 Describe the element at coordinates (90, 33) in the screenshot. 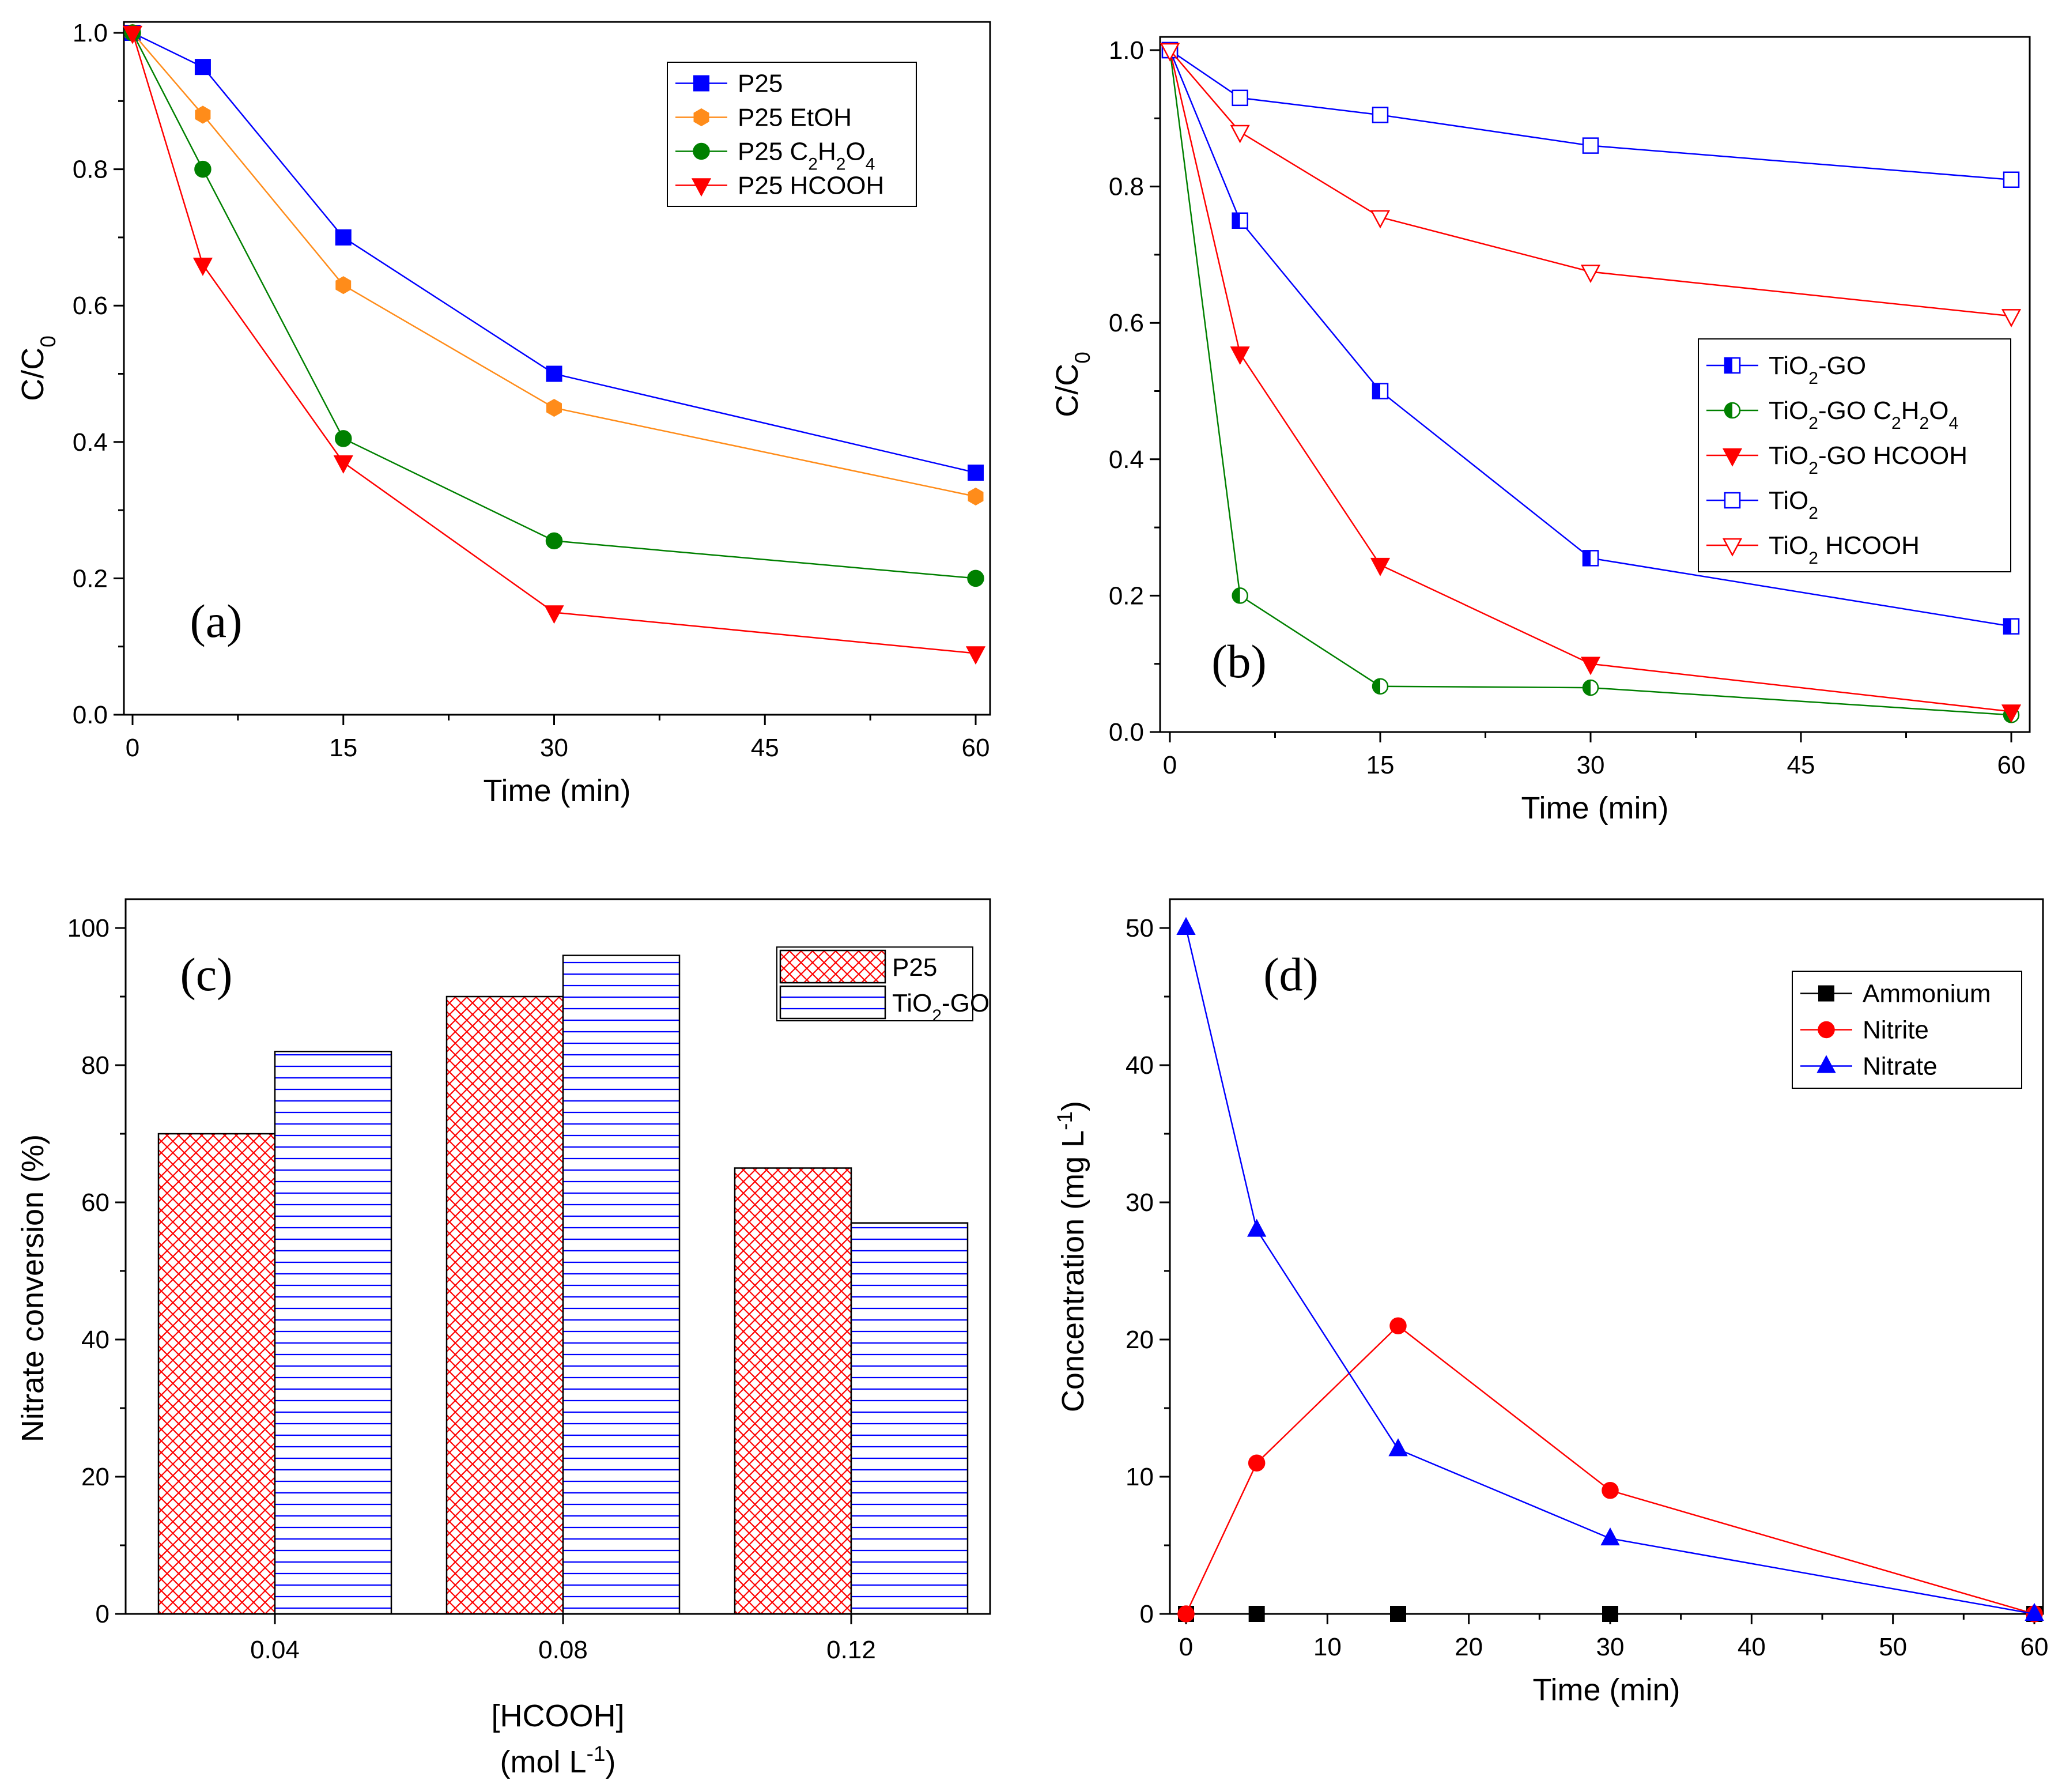

I see `panel-a-y-tick-label: 1.0` at that location.